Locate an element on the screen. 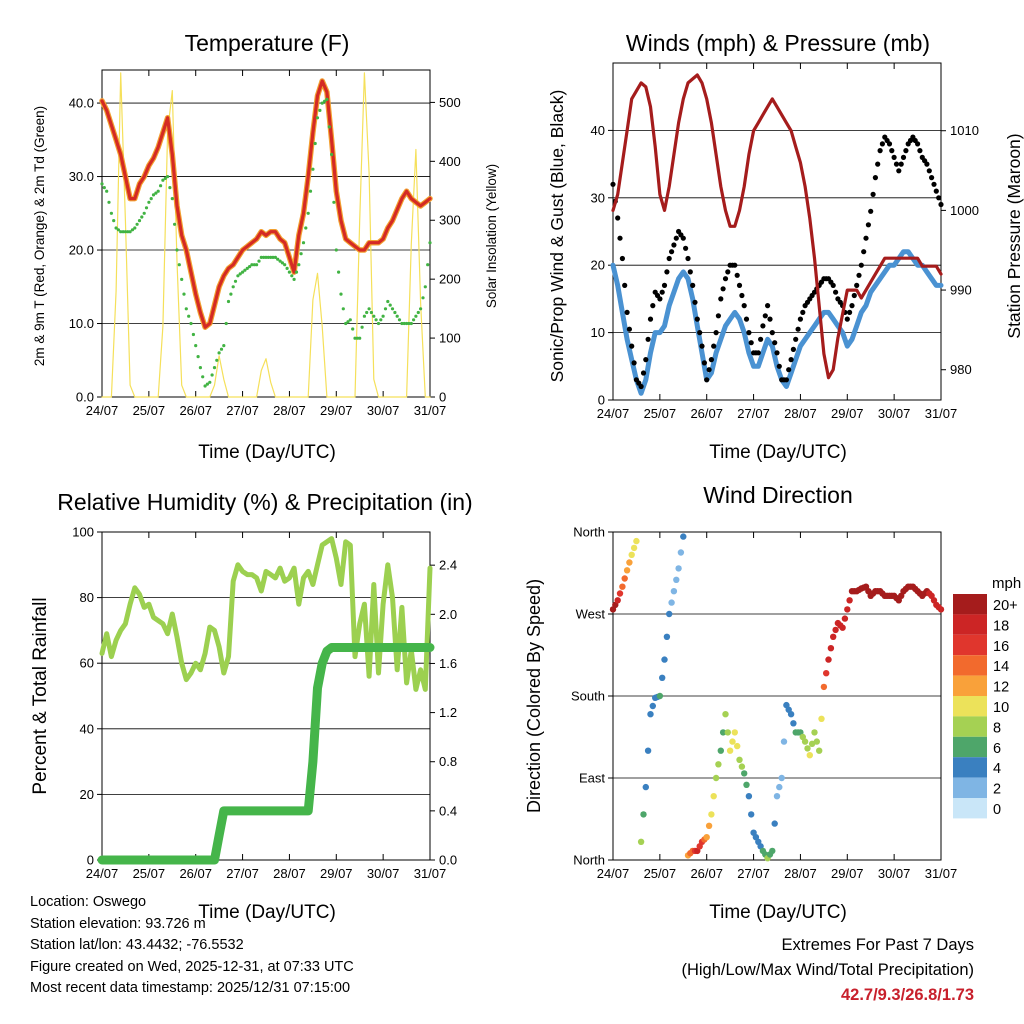 Image resolution: width=1024 pixels, height=1024 pixels. pressure-ylabel: Station Pressure (Maroon) is located at coordinates (1014, 235).